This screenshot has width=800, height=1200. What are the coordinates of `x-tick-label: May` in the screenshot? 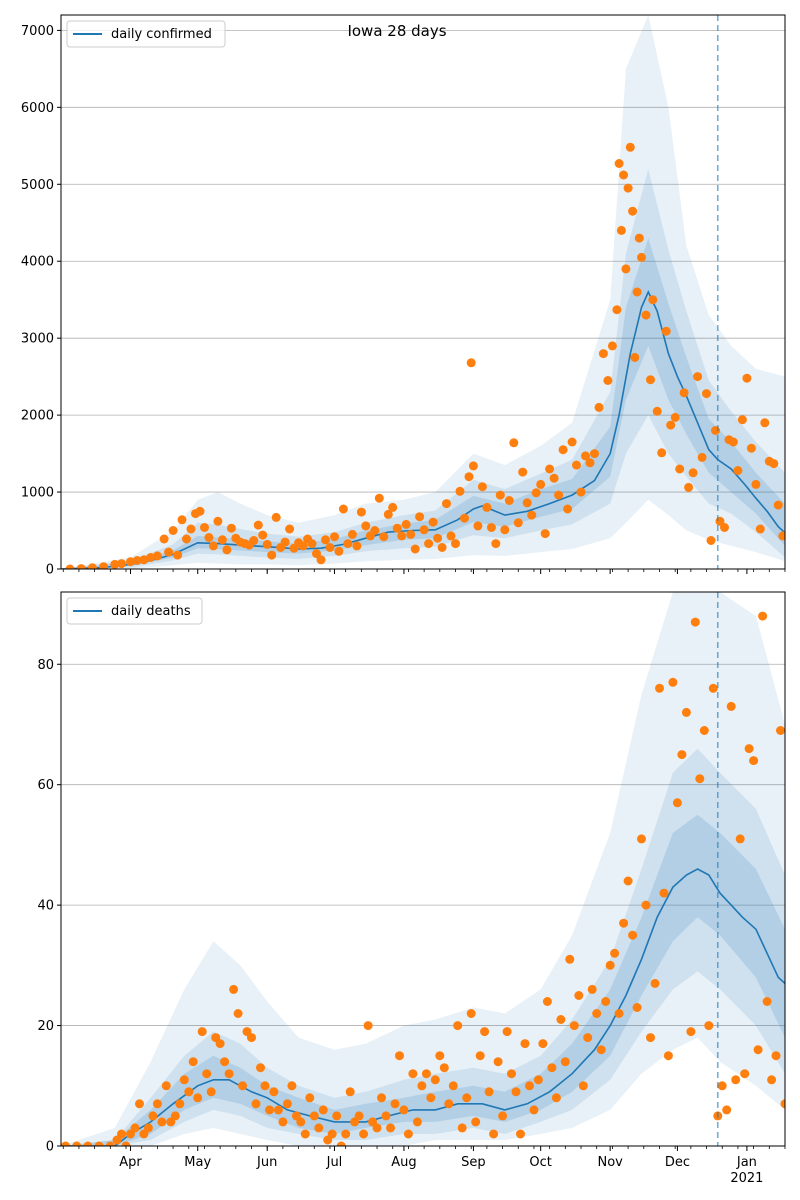 It's located at (197, 1162).